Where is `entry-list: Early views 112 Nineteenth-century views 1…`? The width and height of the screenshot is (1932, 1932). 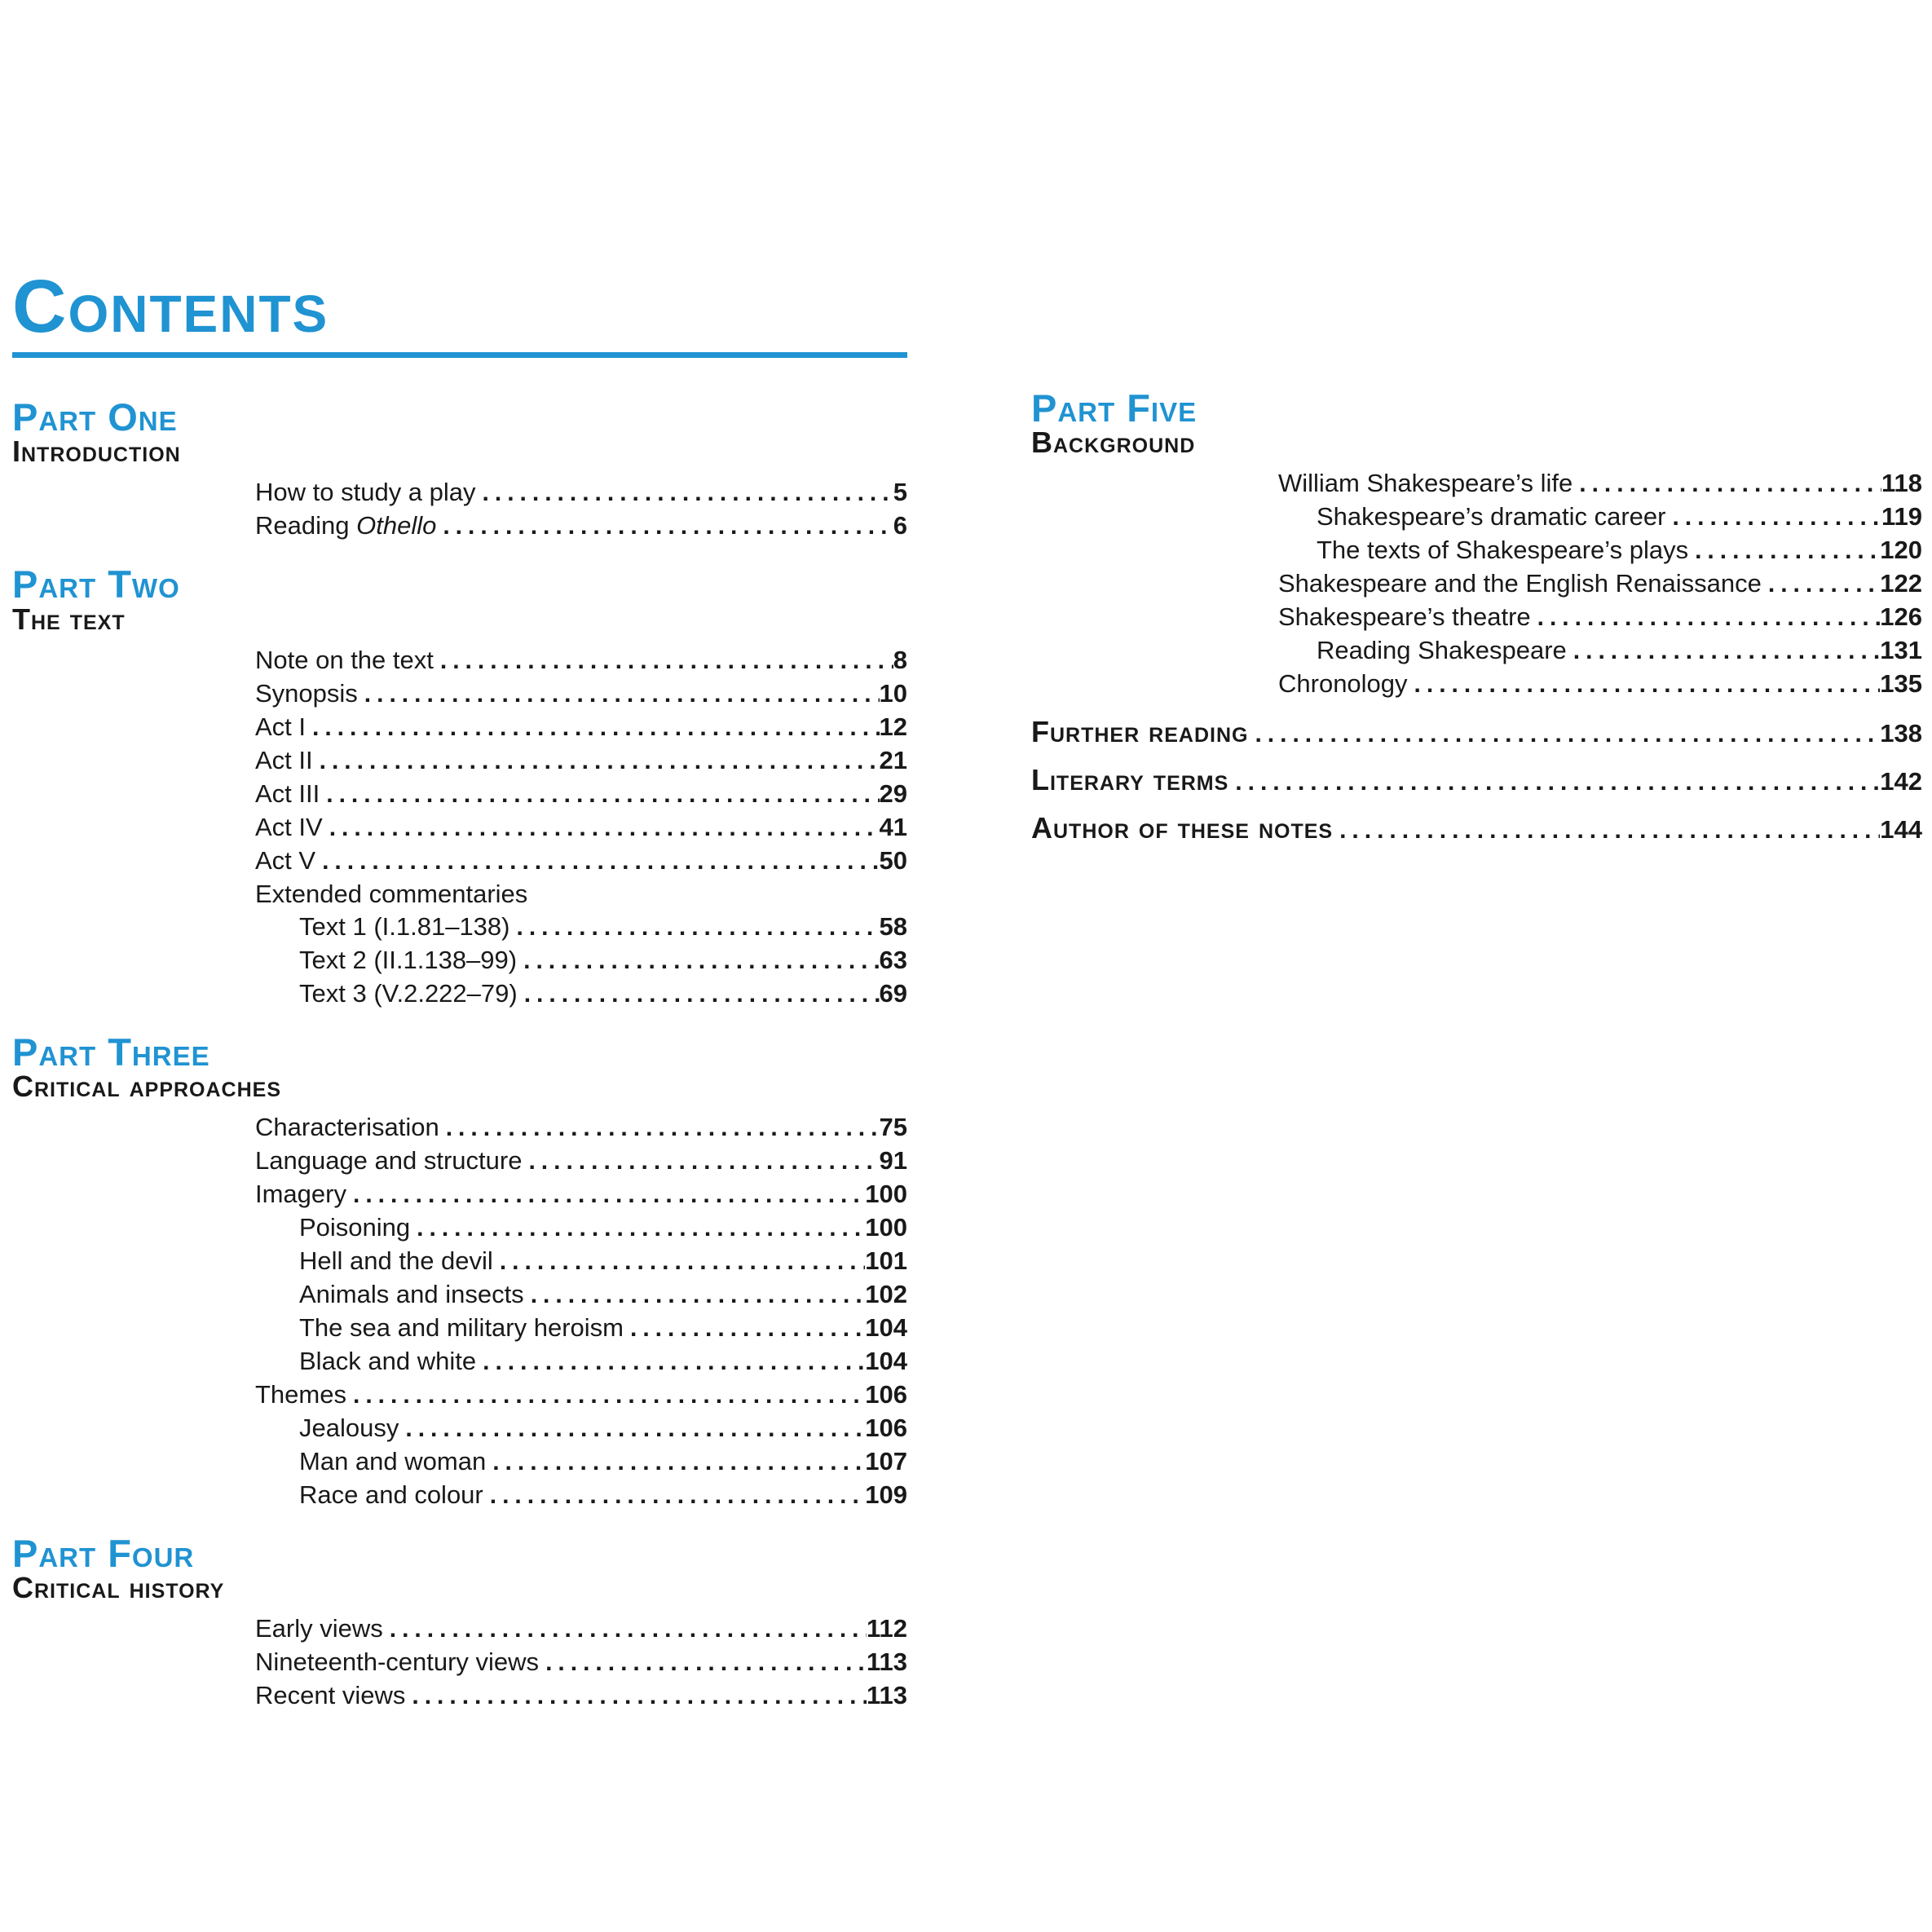 entry-list: Early views 112 Nineteenth-century views 1… is located at coordinates (459, 1662).